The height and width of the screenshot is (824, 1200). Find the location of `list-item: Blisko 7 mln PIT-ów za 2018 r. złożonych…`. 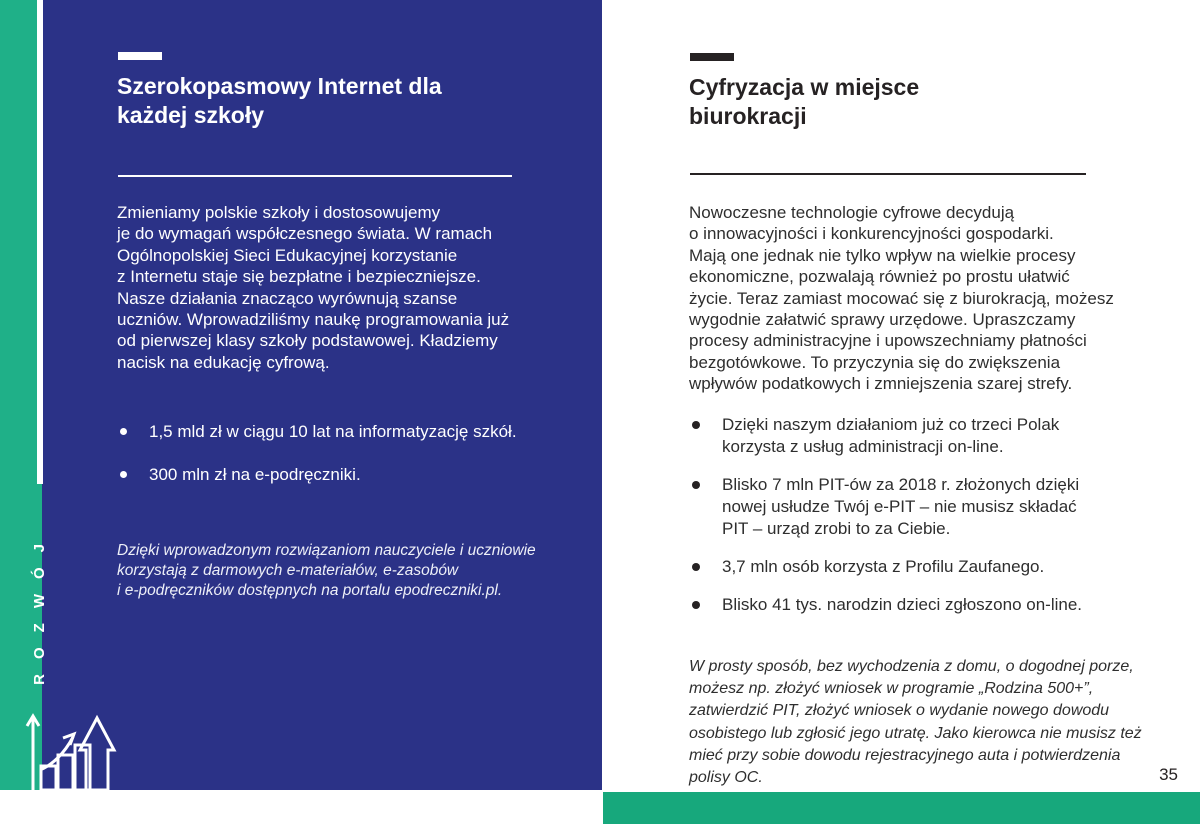

list-item: Blisko 7 mln PIT-ów za 2018 r. złożonych… is located at coordinates (932, 507).